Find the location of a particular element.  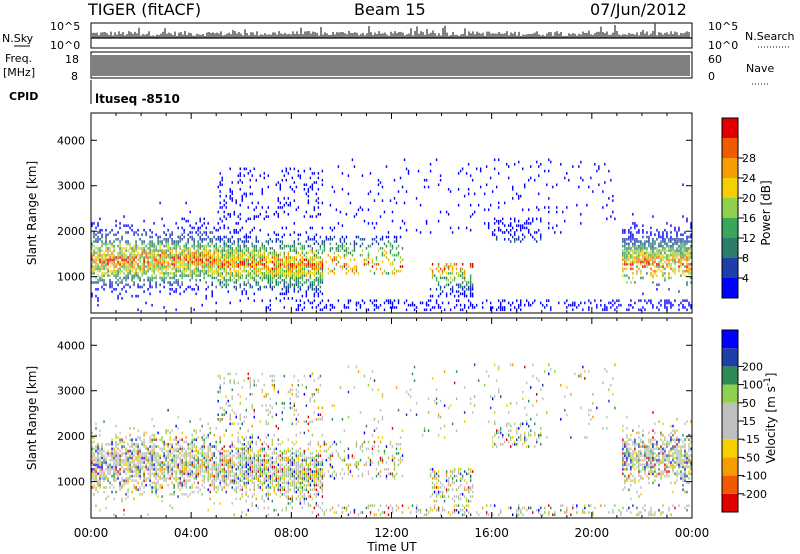

colorbar-segment is located at coordinates (730, 288).